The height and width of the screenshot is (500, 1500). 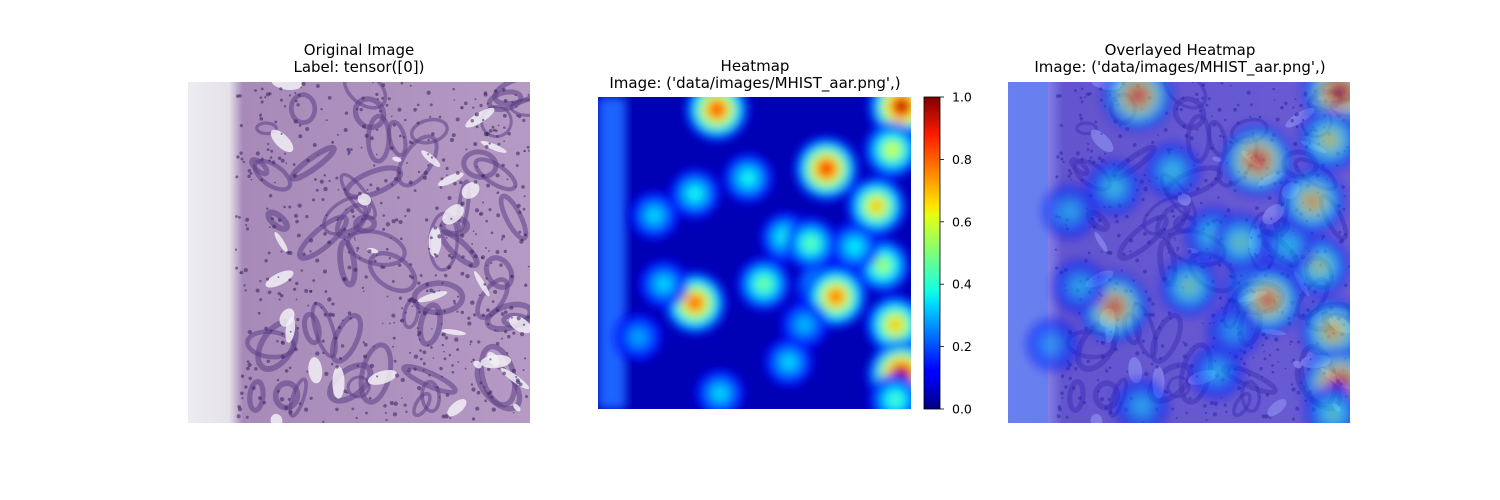 What do you see at coordinates (962, 284) in the screenshot?
I see `colorbar-tick-label-2: 0.4` at bounding box center [962, 284].